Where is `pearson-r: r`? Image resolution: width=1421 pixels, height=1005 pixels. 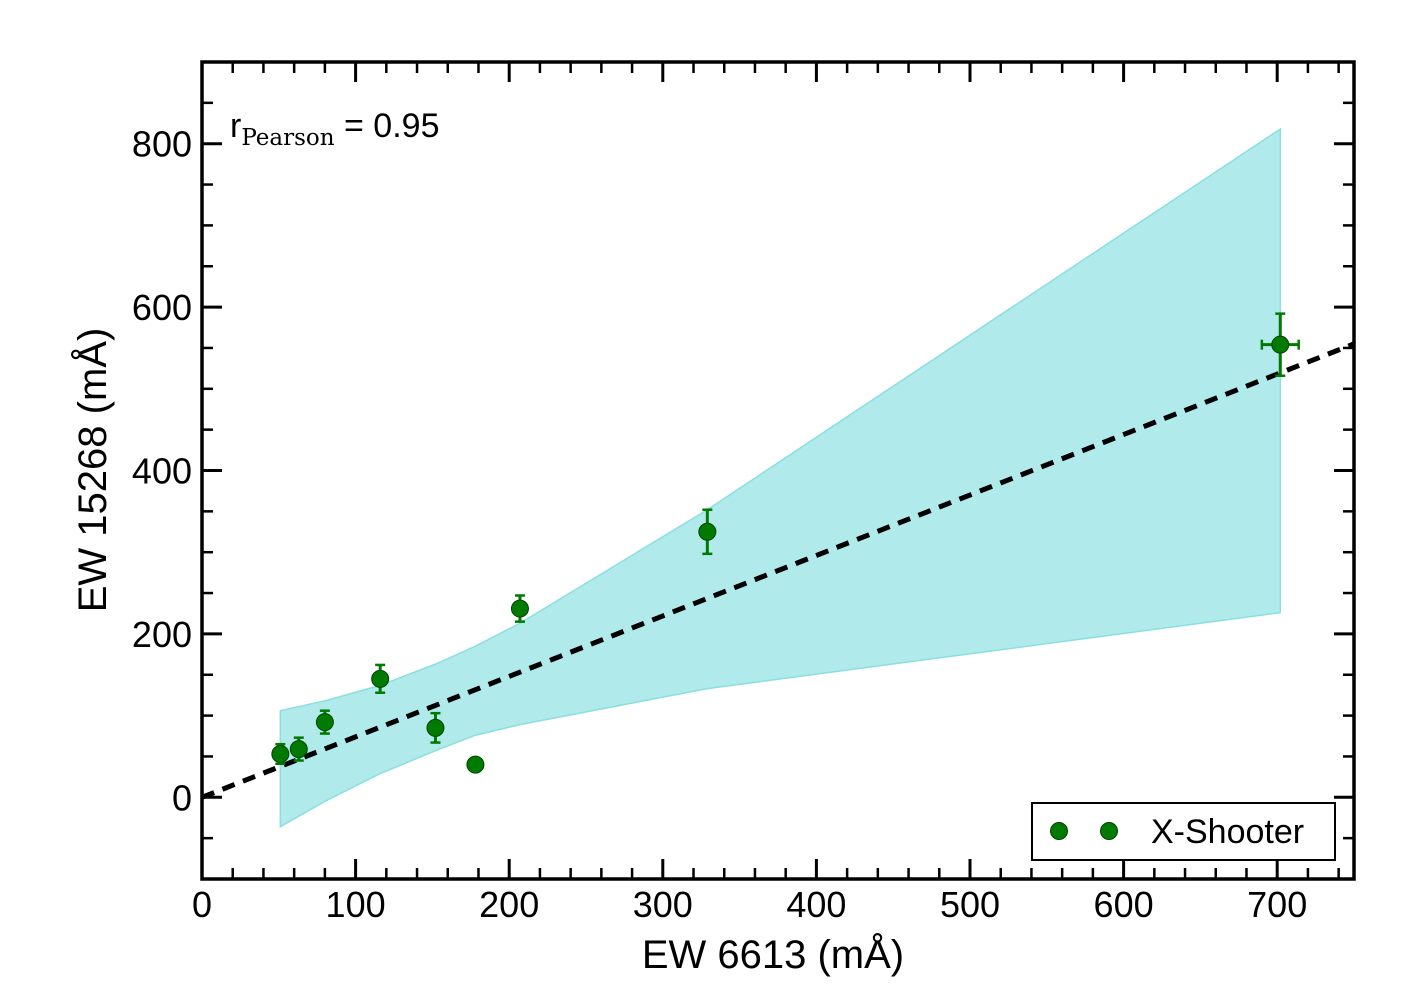
pearson-r: r is located at coordinates (235, 126).